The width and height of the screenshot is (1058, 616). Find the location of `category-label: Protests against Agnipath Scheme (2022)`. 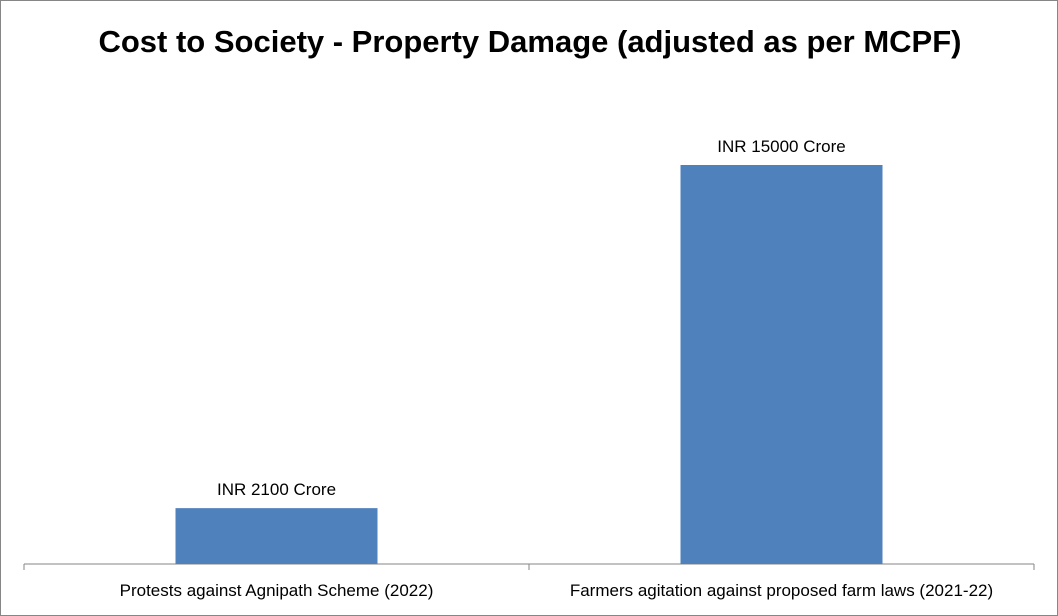

category-label: Protests against Agnipath Scheme (2022) is located at coordinates (277, 590).